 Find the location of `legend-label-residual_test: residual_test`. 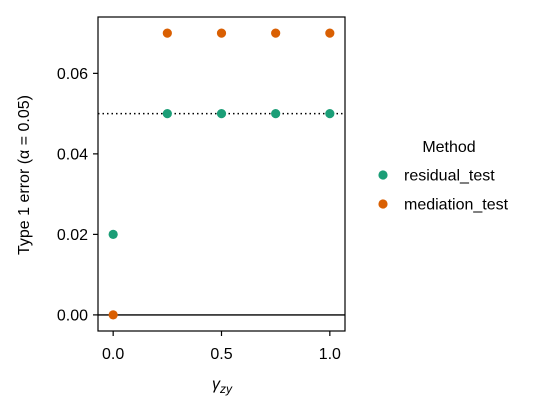

legend-label-residual_test: residual_test is located at coordinates (449, 176).